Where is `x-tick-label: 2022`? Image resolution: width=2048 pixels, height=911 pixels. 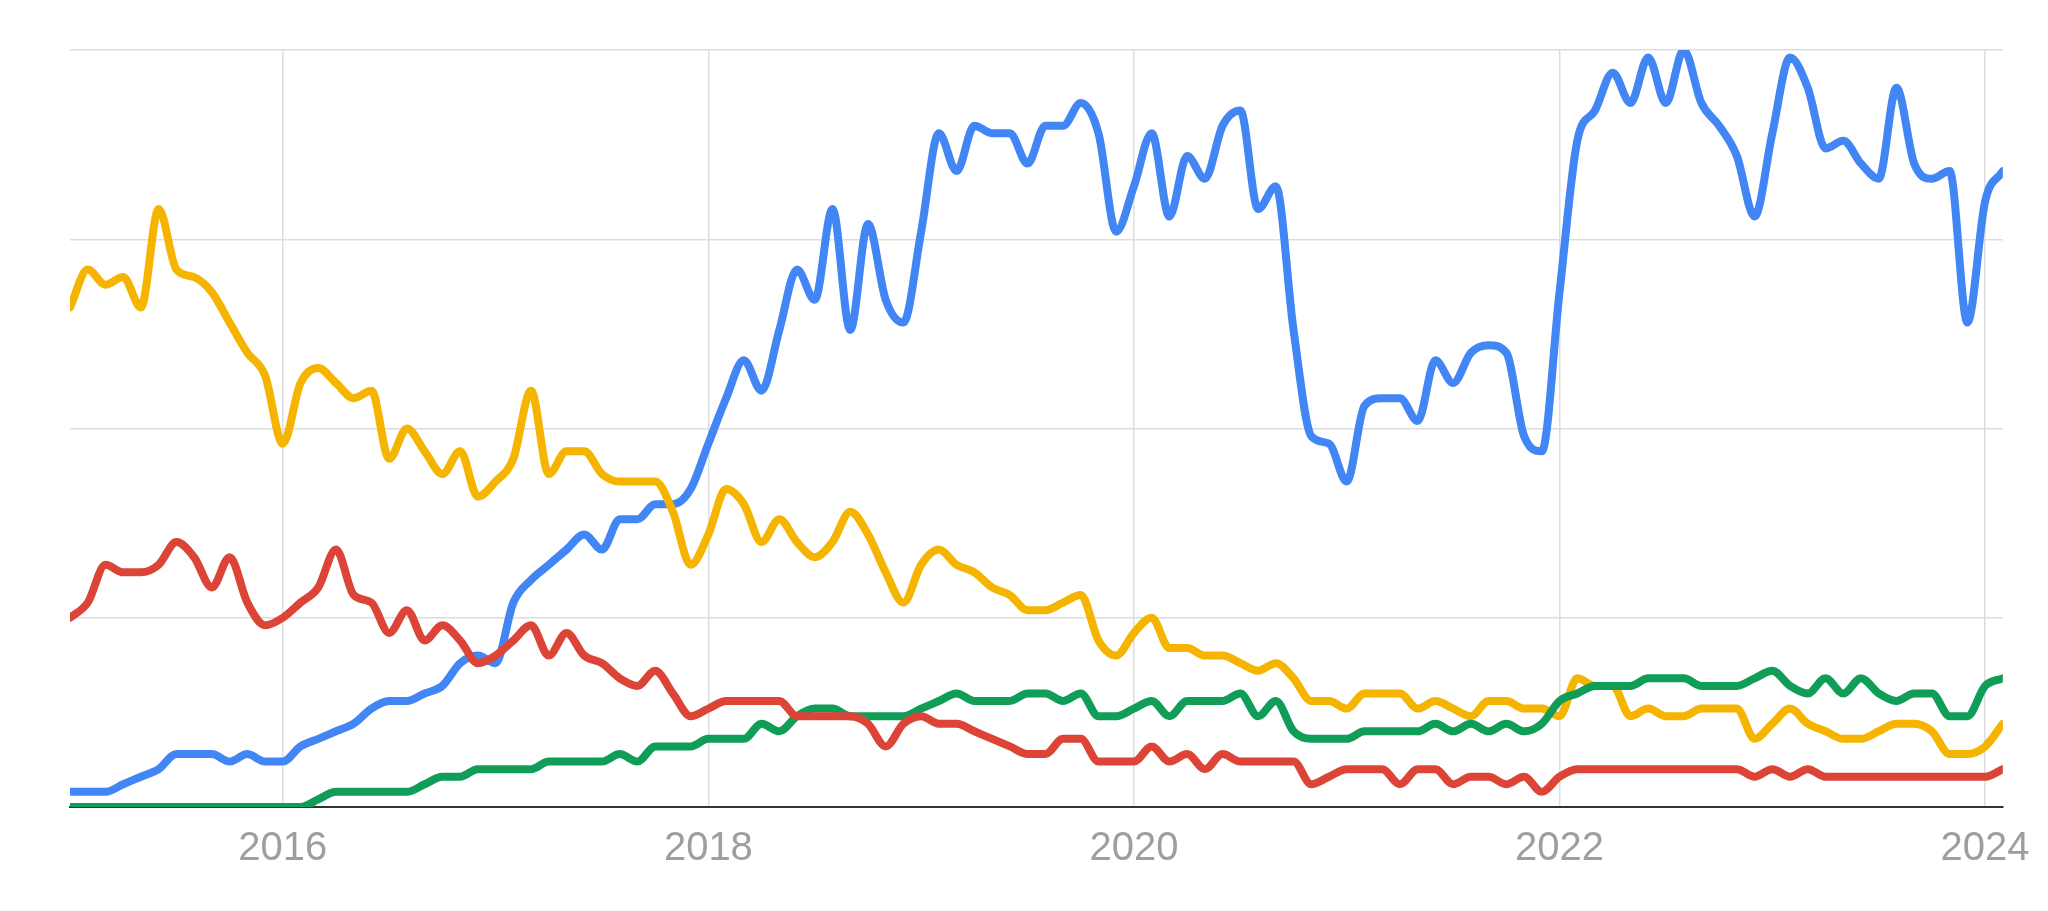
x-tick-label: 2022 is located at coordinates (1560, 846).